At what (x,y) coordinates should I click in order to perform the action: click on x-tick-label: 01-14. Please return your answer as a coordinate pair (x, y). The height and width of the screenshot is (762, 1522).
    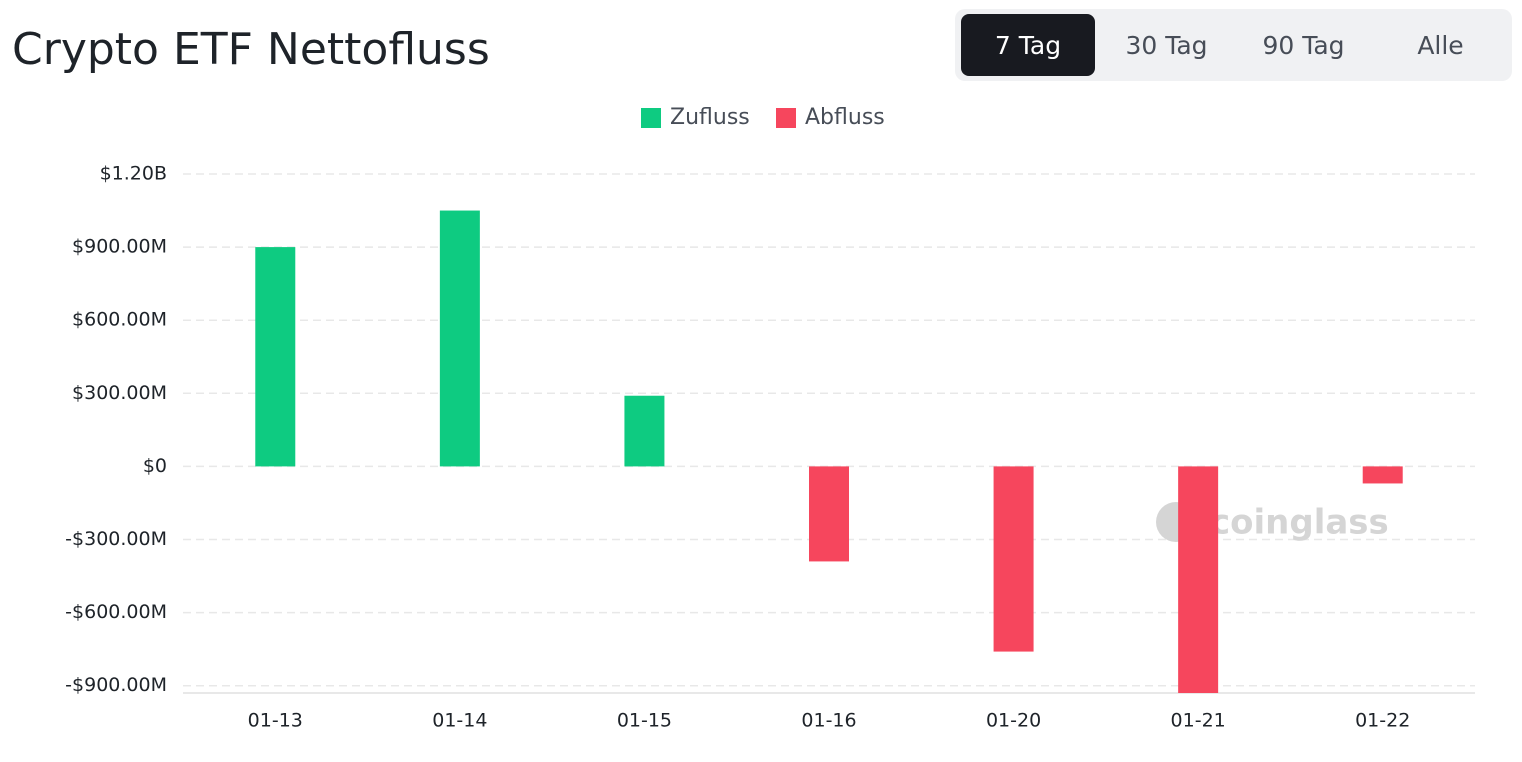
    Looking at the image, I should click on (459, 721).